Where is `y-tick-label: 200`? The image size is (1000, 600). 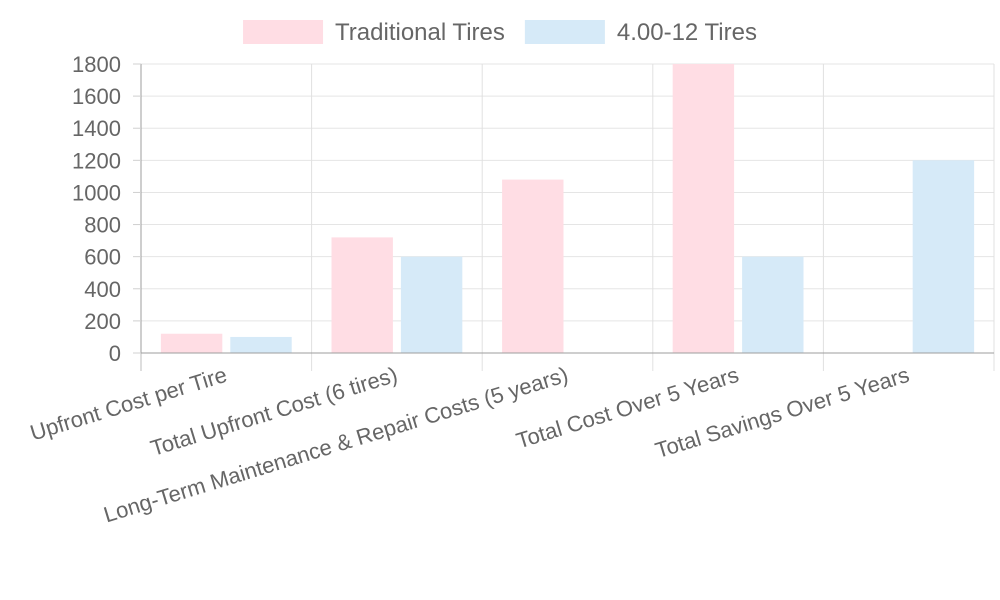 y-tick-label: 200 is located at coordinates (102, 321).